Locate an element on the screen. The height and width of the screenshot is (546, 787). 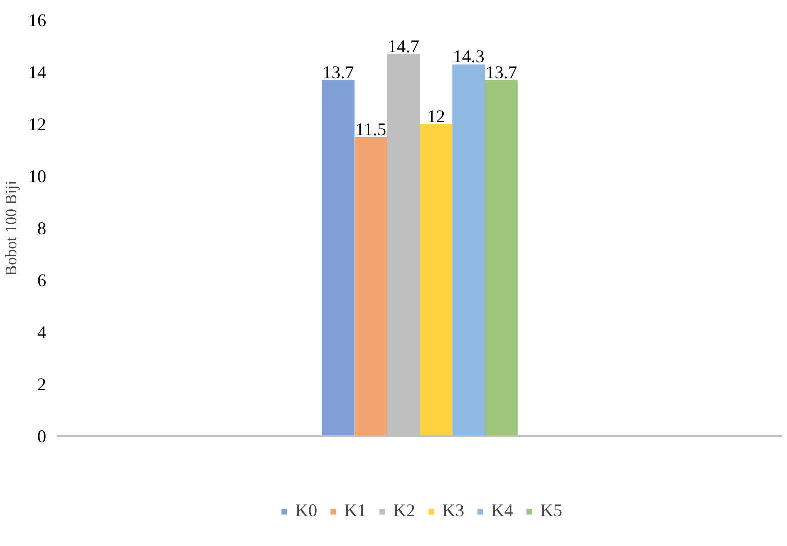
legend-label: K1 is located at coordinates (355, 511).